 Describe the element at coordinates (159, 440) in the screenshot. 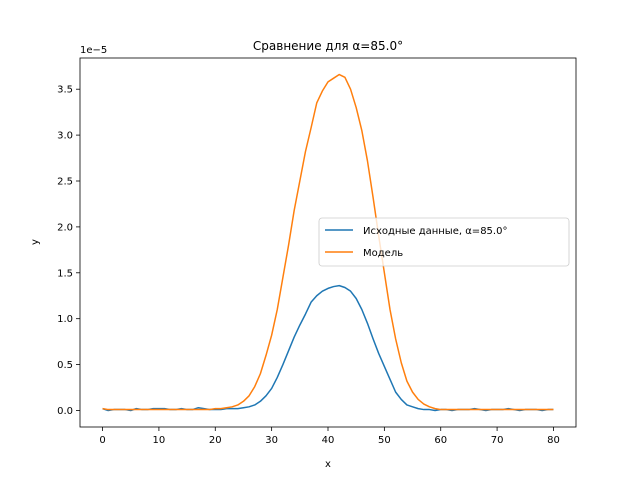

I see `x-tick-label: 10` at that location.